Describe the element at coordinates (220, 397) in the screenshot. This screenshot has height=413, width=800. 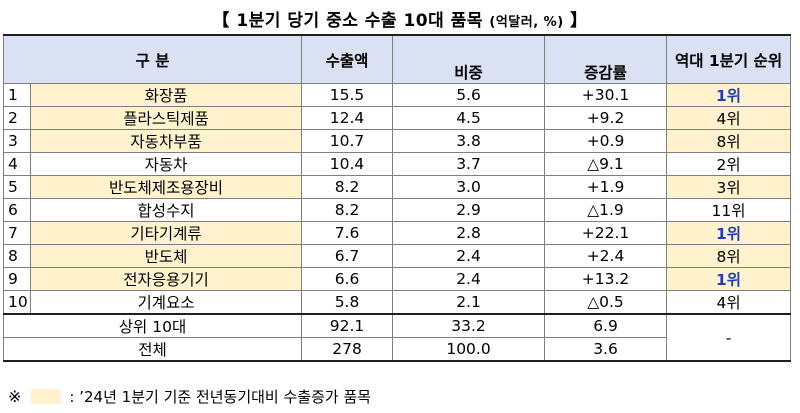
I see `note-text: : ’24년 1분기 기준 전년동기대비 수출증가 품목` at that location.